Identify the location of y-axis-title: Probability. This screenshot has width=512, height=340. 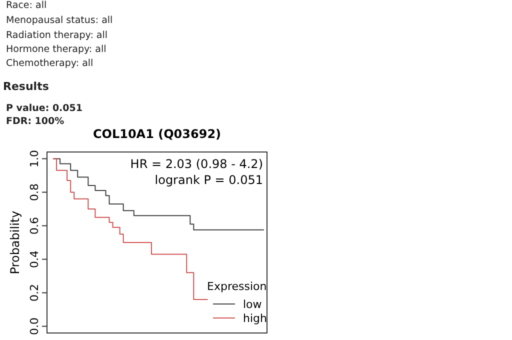
(15, 242).